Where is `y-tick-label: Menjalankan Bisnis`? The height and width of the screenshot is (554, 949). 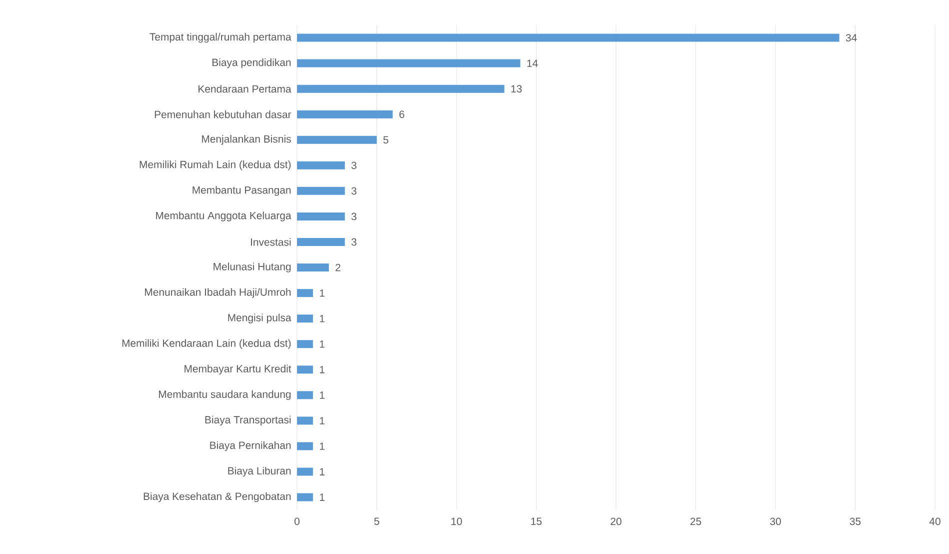
y-tick-label: Menjalankan Bisnis is located at coordinates (246, 139).